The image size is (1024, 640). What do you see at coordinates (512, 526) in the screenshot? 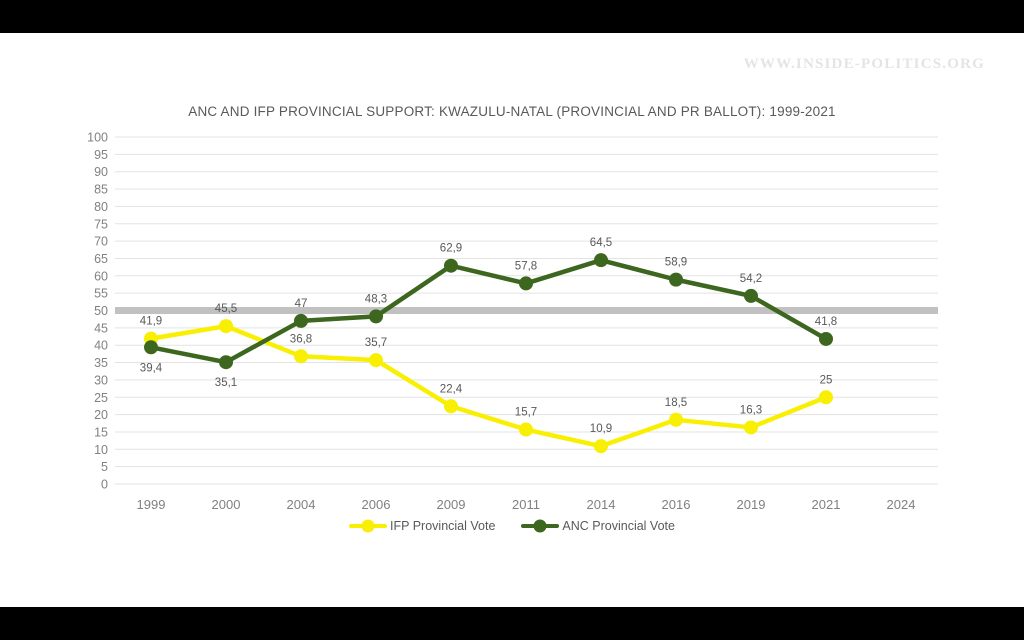
I see `chart-legend: IFP Provincial Vote ANC Provincial Vote` at bounding box center [512, 526].